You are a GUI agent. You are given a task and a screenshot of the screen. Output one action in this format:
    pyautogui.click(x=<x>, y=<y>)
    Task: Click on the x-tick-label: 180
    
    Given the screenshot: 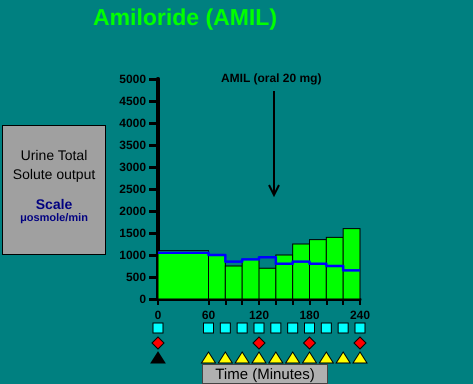 What is the action you would take?
    pyautogui.click(x=309, y=315)
    